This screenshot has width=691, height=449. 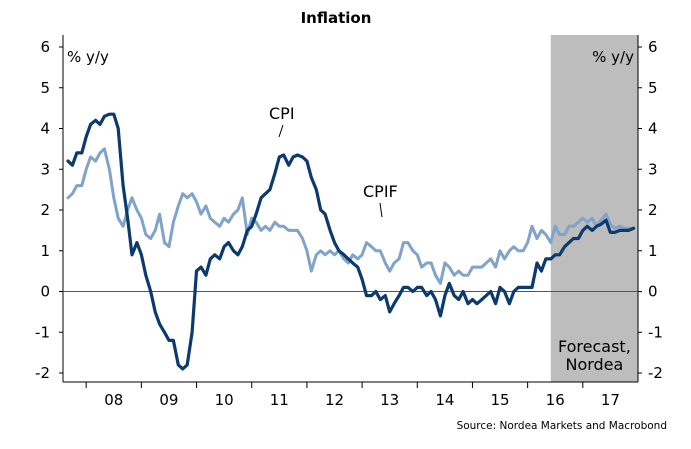 I want to click on y-tick-label-left: 3, so click(x=45, y=169).